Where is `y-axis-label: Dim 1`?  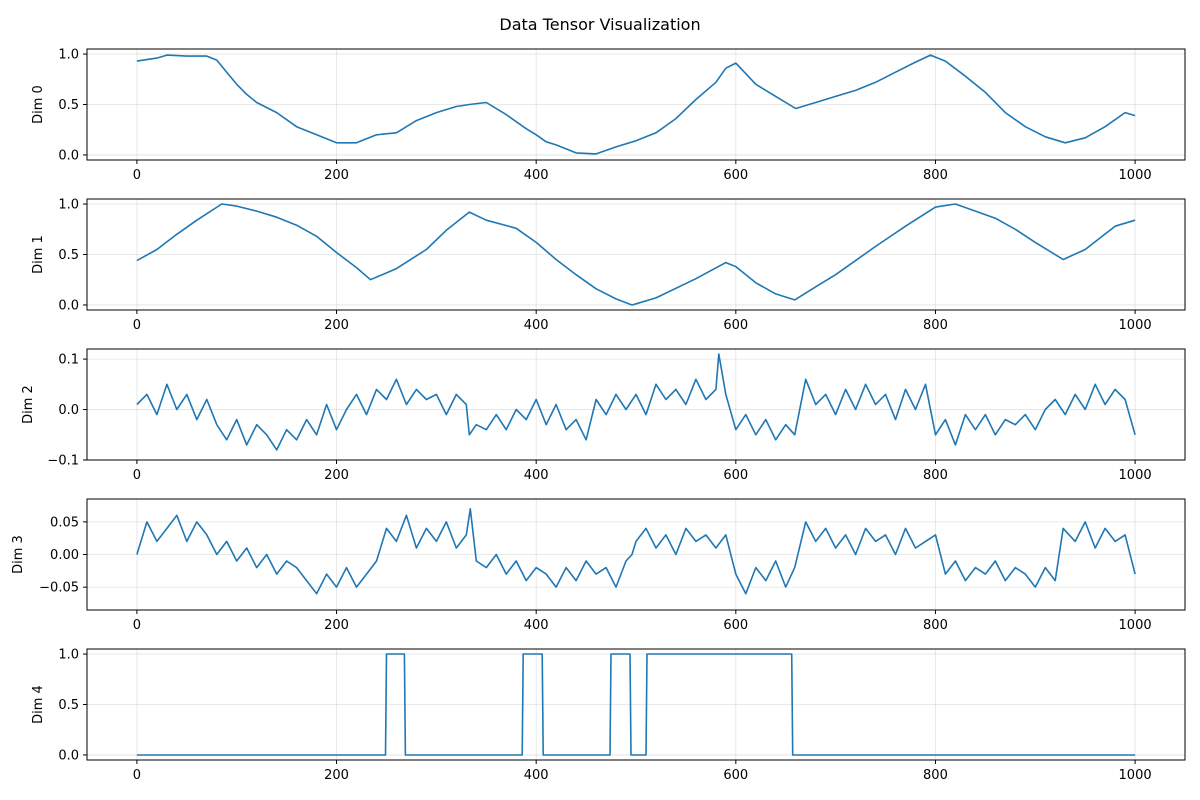
y-axis-label: Dim 1 is located at coordinates (38, 254).